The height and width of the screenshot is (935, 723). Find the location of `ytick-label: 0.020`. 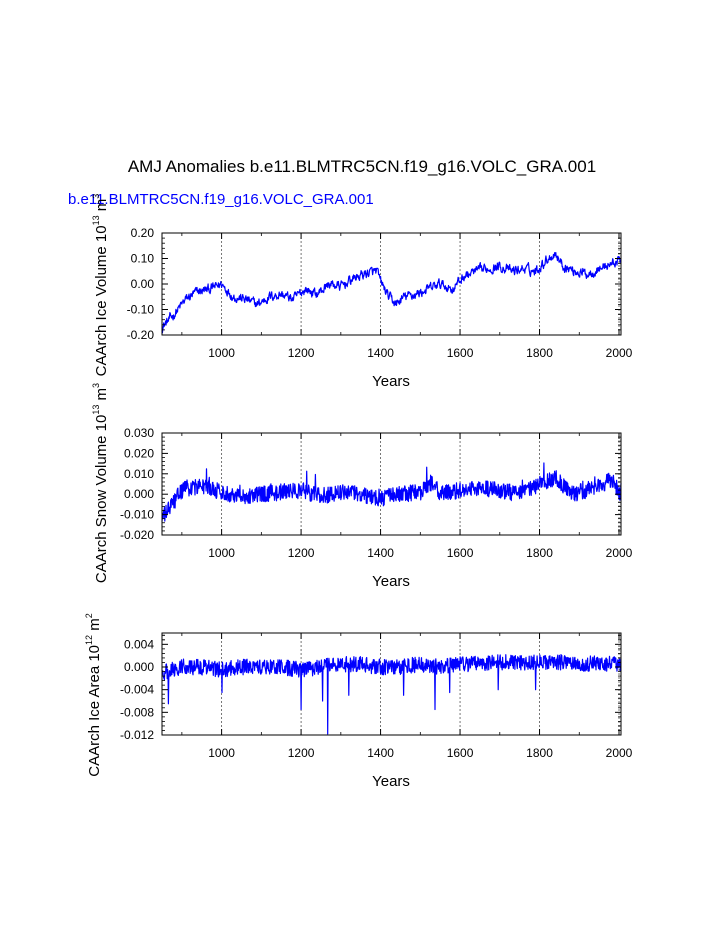

ytick-label: 0.020 is located at coordinates (139, 453).